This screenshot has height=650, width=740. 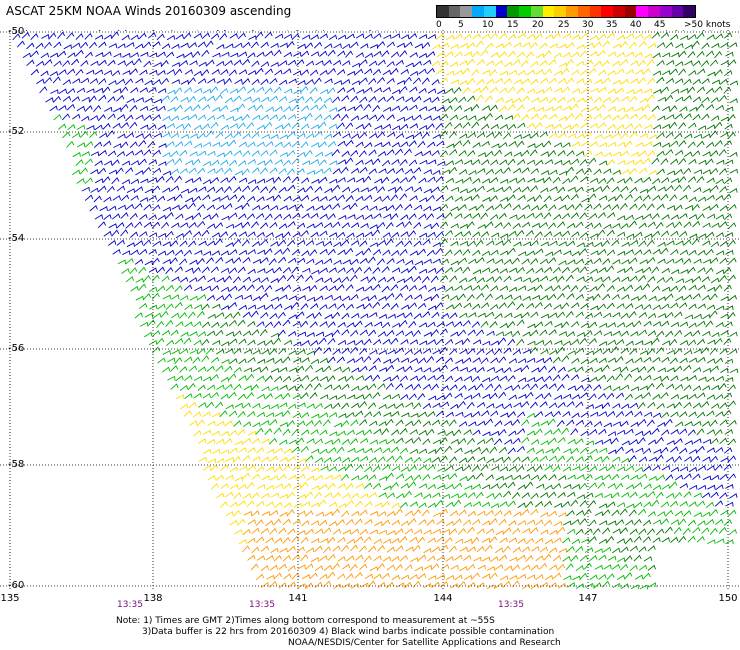 I want to click on legend-label: >50 knots, so click(x=707, y=25).